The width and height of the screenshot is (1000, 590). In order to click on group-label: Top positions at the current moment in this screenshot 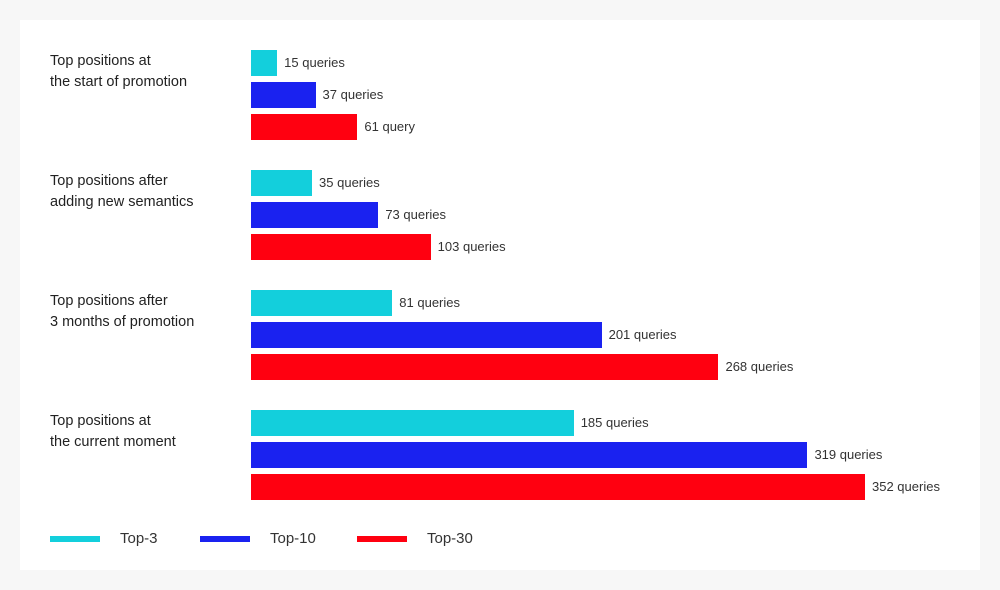, I will do `click(113, 431)`.